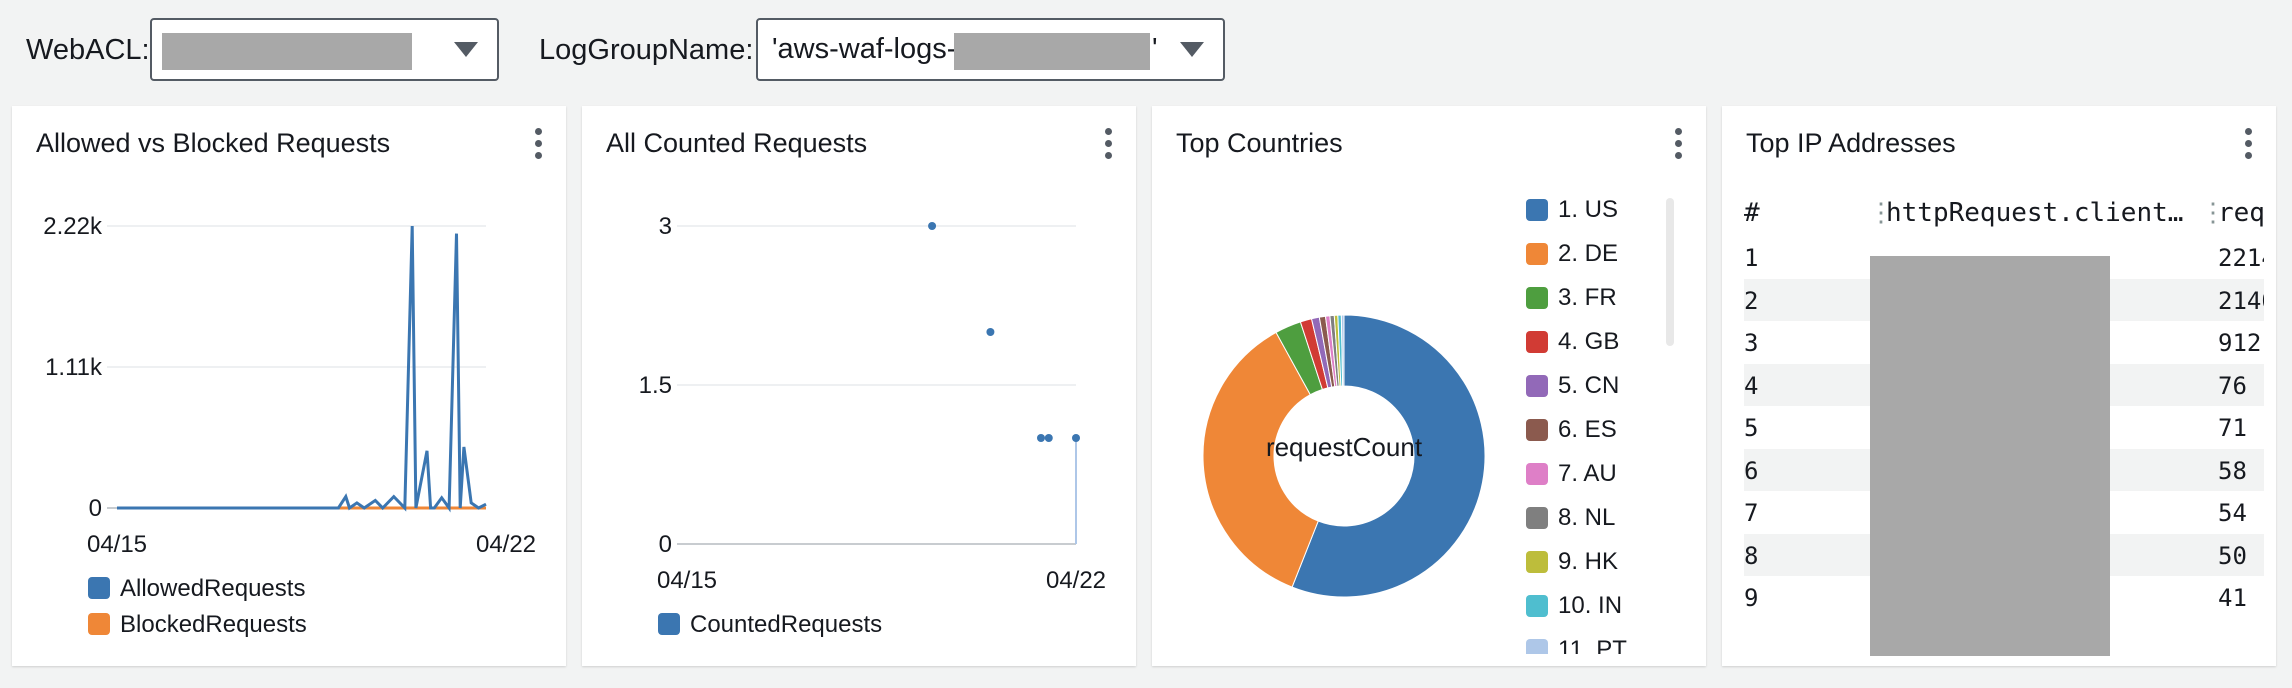  I want to click on counted-chart: 3 1.5 0 04/15 04/22, so click(872, 403).